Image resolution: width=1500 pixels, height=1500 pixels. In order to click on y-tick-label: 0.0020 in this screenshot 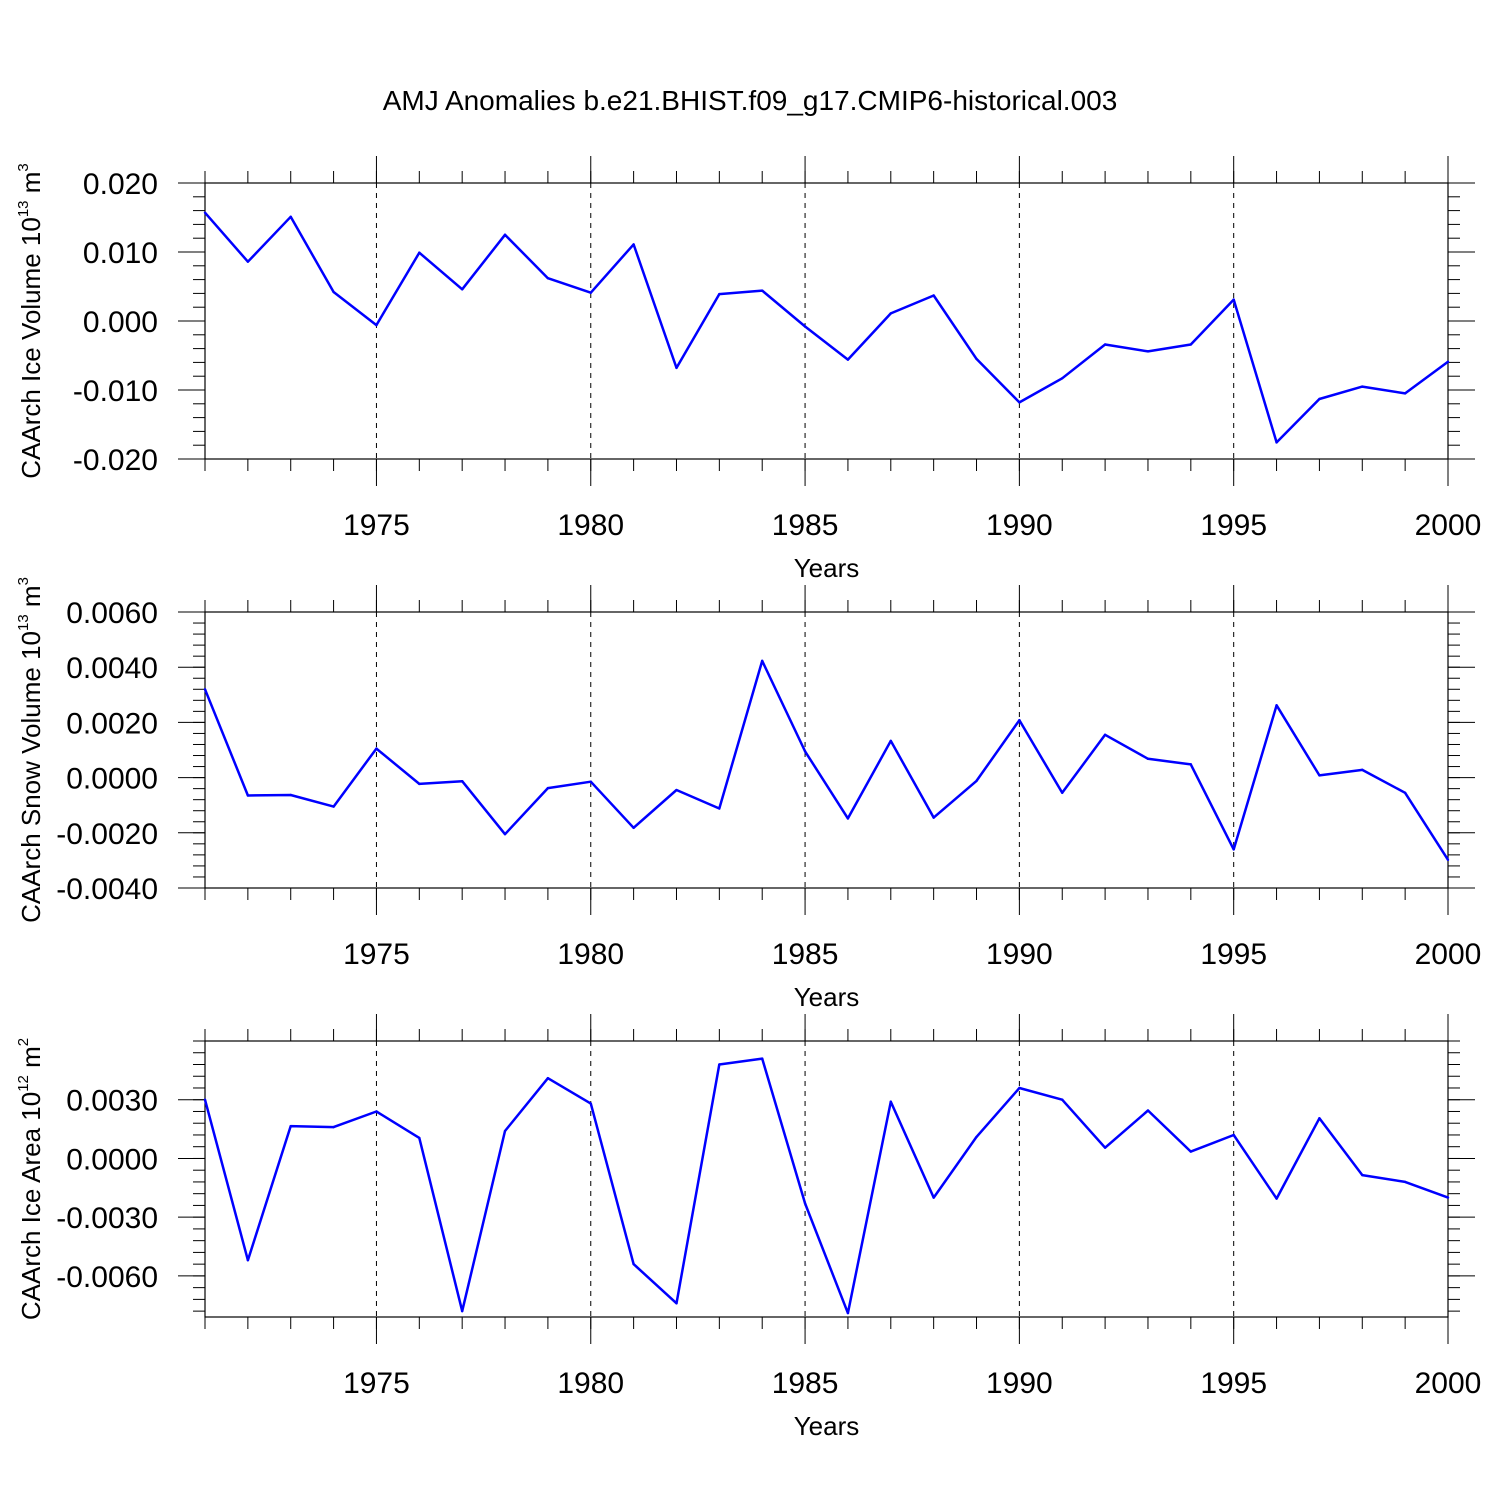, I will do `click(112, 723)`.